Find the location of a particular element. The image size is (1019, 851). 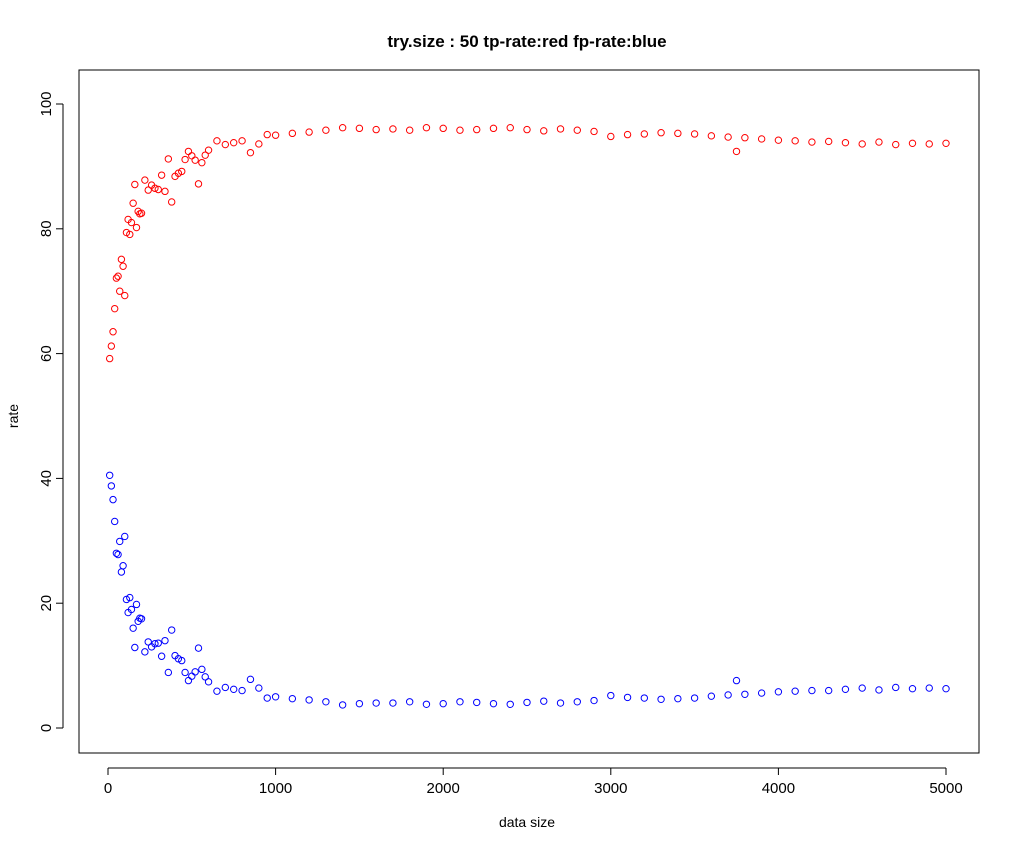

y-tick-label-1: 20 is located at coordinates (46, 603).